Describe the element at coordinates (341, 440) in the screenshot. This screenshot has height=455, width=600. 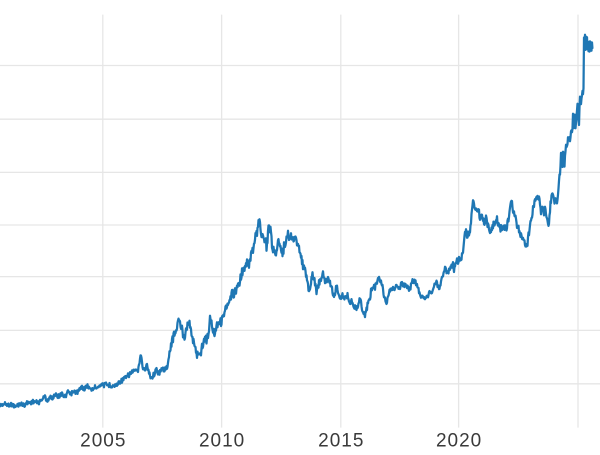
I see `svg-text: 2015` at that location.